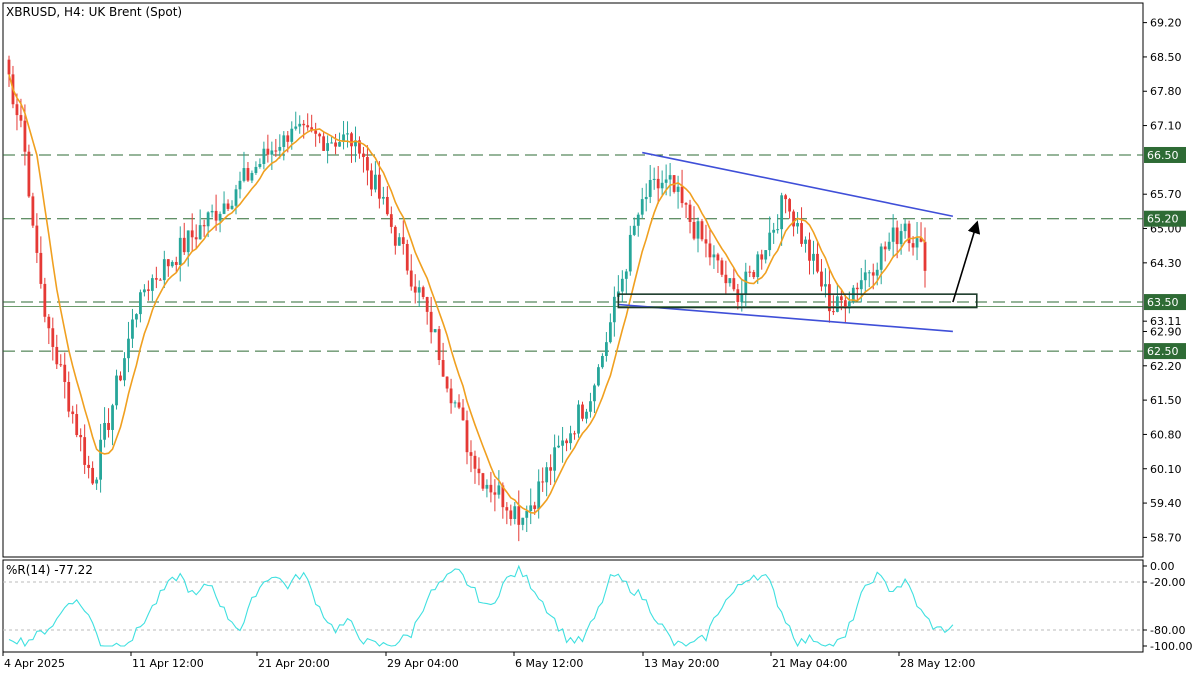  I want to click on osc-y-tick-label: 0.00, so click(1162, 566).